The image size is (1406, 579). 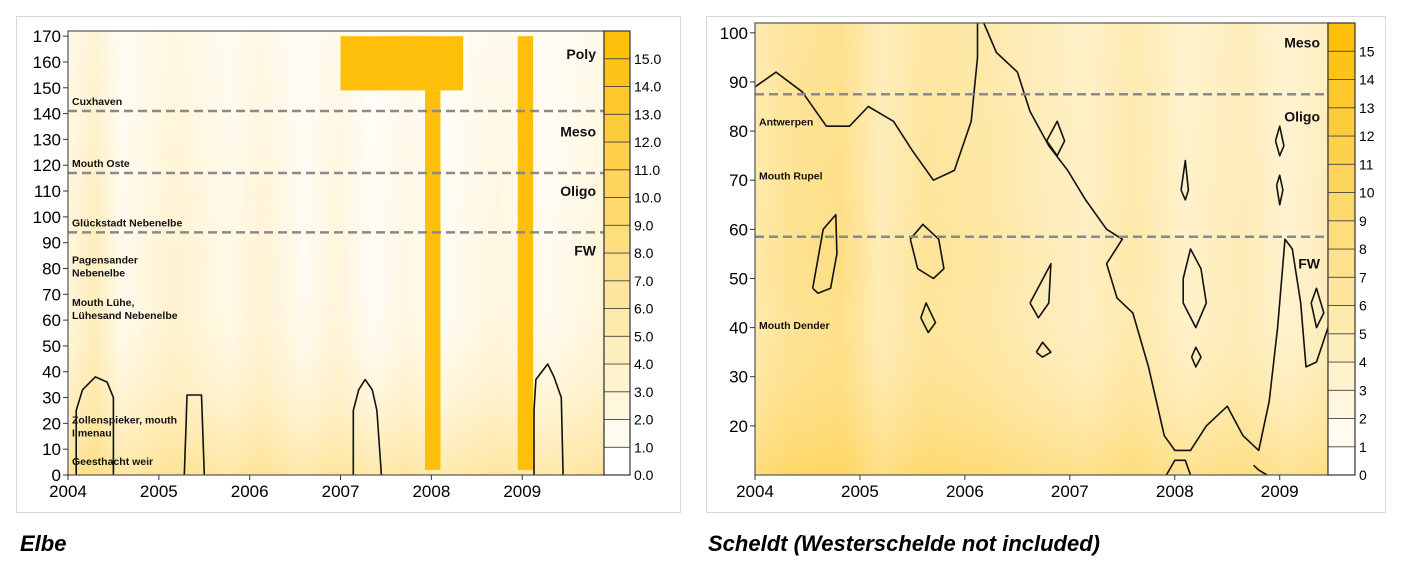 I want to click on colorbar-tick-label-0: 0, so click(x=1363, y=475).